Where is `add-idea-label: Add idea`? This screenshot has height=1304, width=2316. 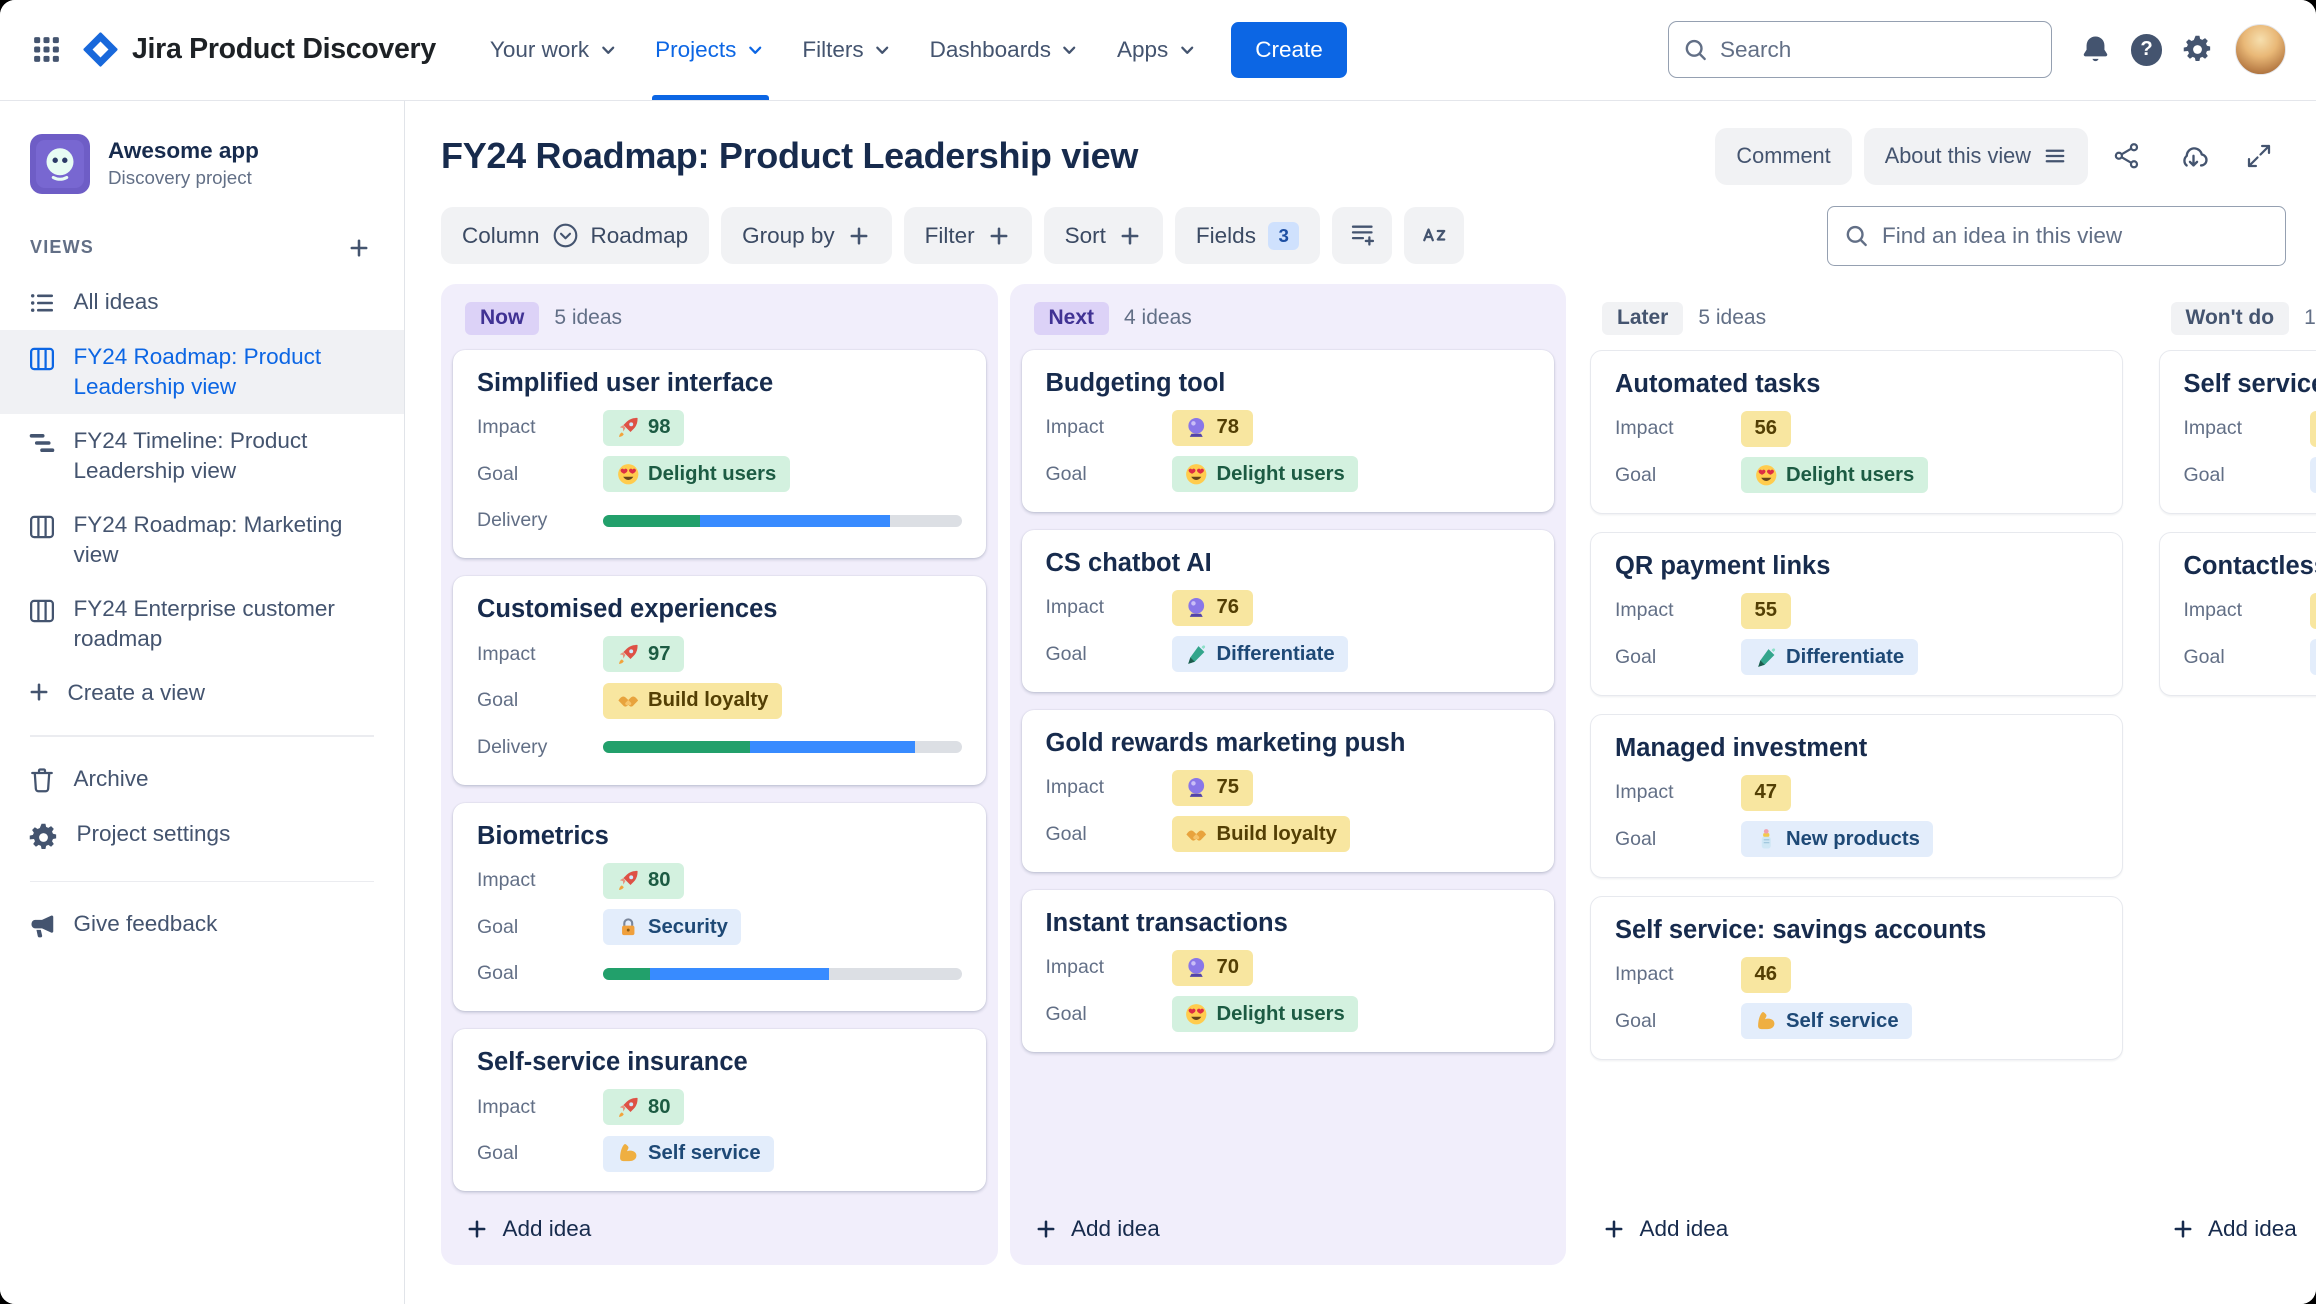
add-idea-label: Add idea is located at coordinates (1115, 1229).